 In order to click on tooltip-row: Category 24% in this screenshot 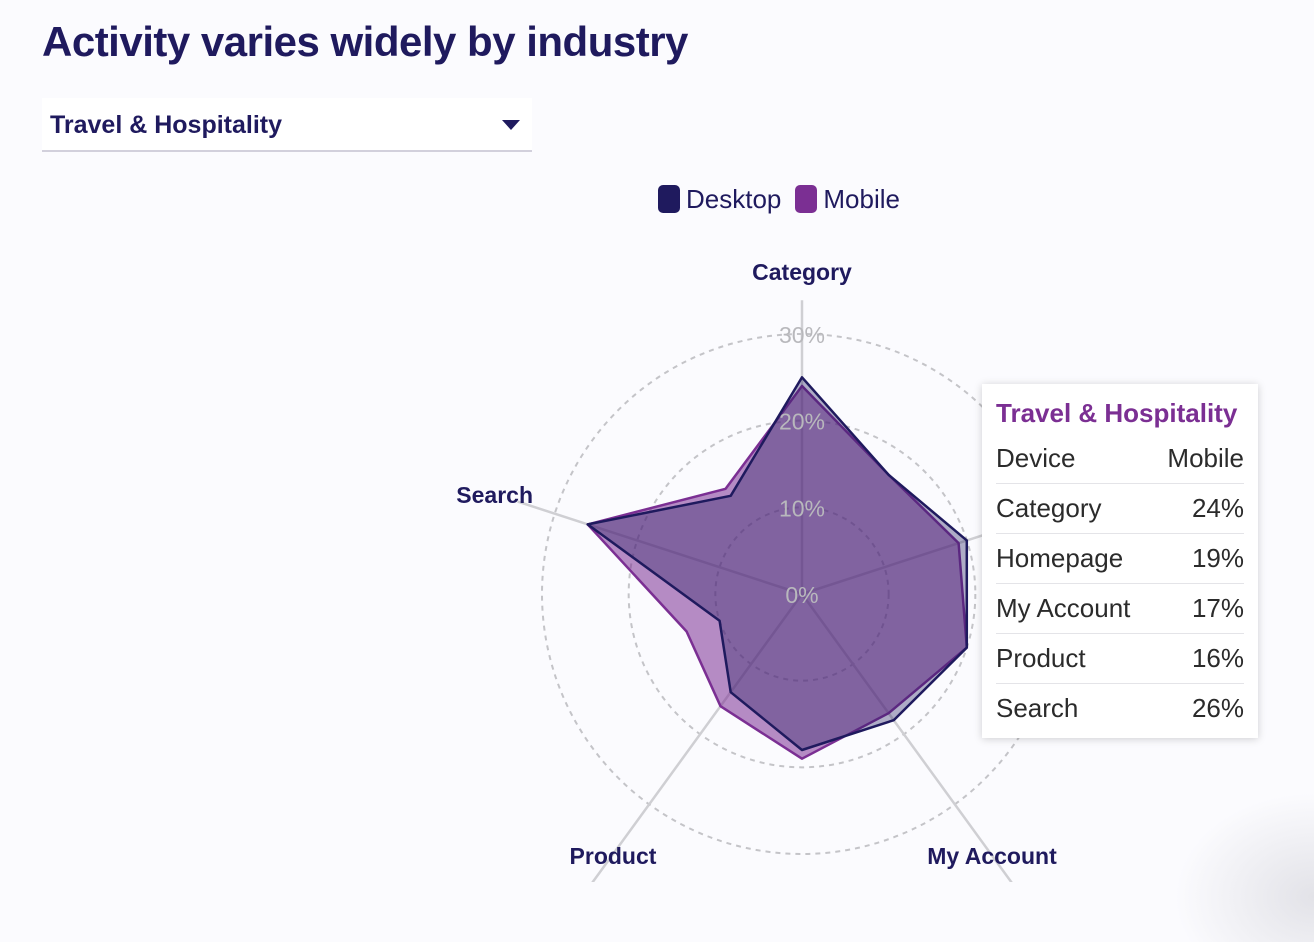, I will do `click(1120, 508)`.